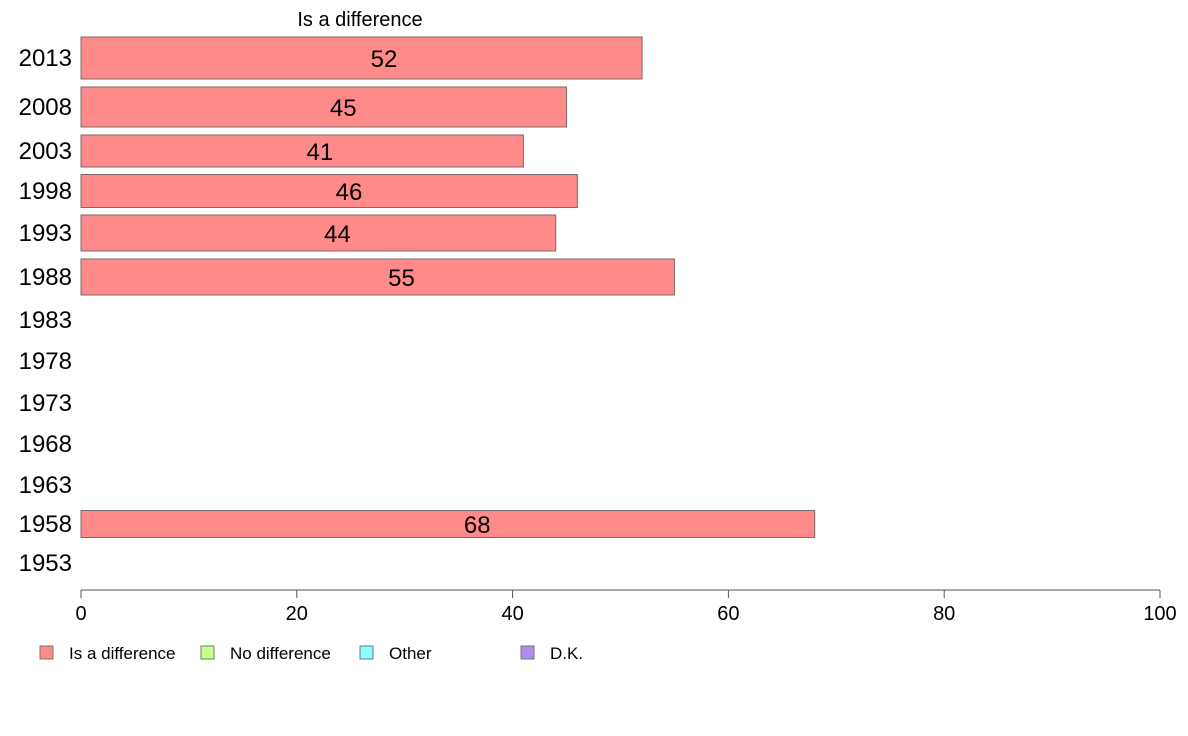  What do you see at coordinates (944, 614) in the screenshot?
I see `x-tick-label-80: 80` at bounding box center [944, 614].